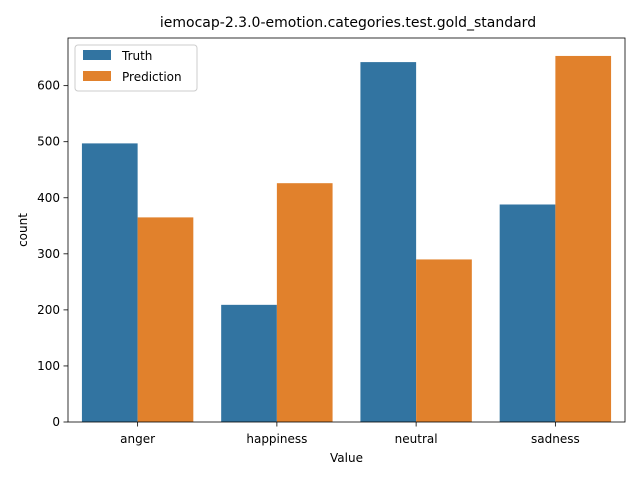 The width and height of the screenshot is (640, 485). What do you see at coordinates (137, 439) in the screenshot?
I see `x-tick-label-anger: anger` at bounding box center [137, 439].